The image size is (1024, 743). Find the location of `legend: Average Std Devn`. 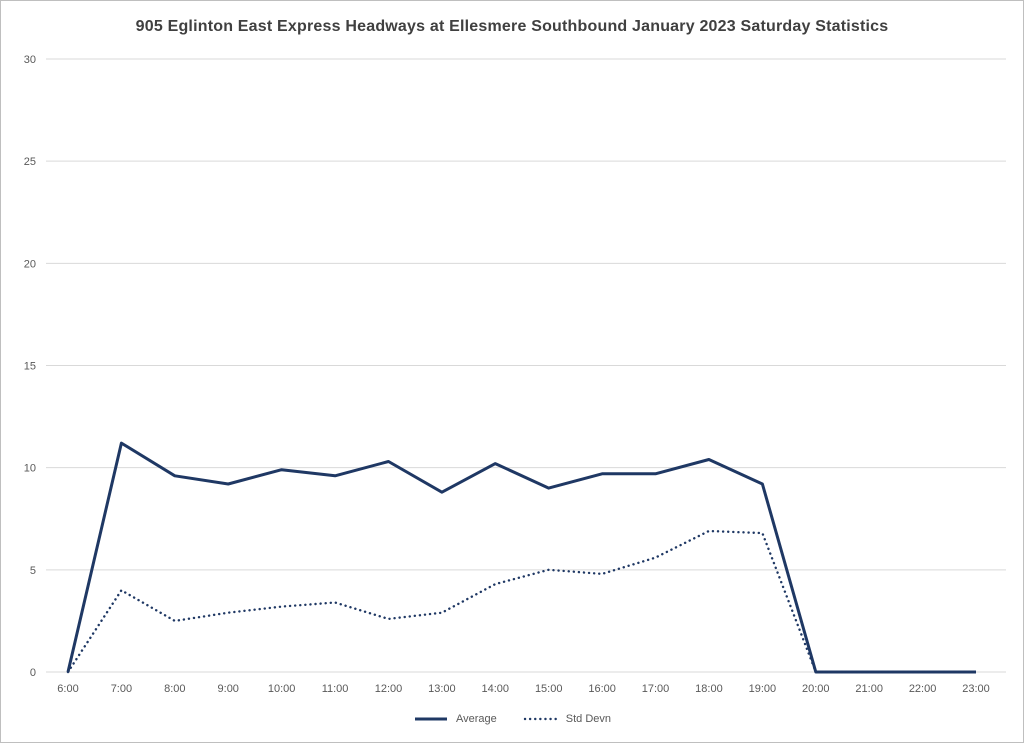

legend: Average Std Devn is located at coordinates (512, 719).